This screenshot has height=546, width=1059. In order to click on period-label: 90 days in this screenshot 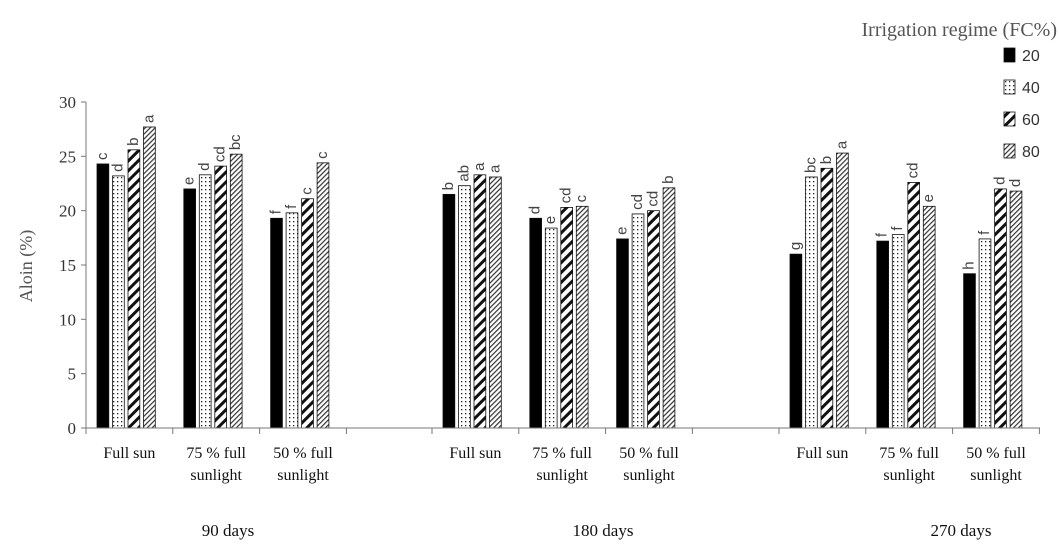, I will do `click(228, 530)`.